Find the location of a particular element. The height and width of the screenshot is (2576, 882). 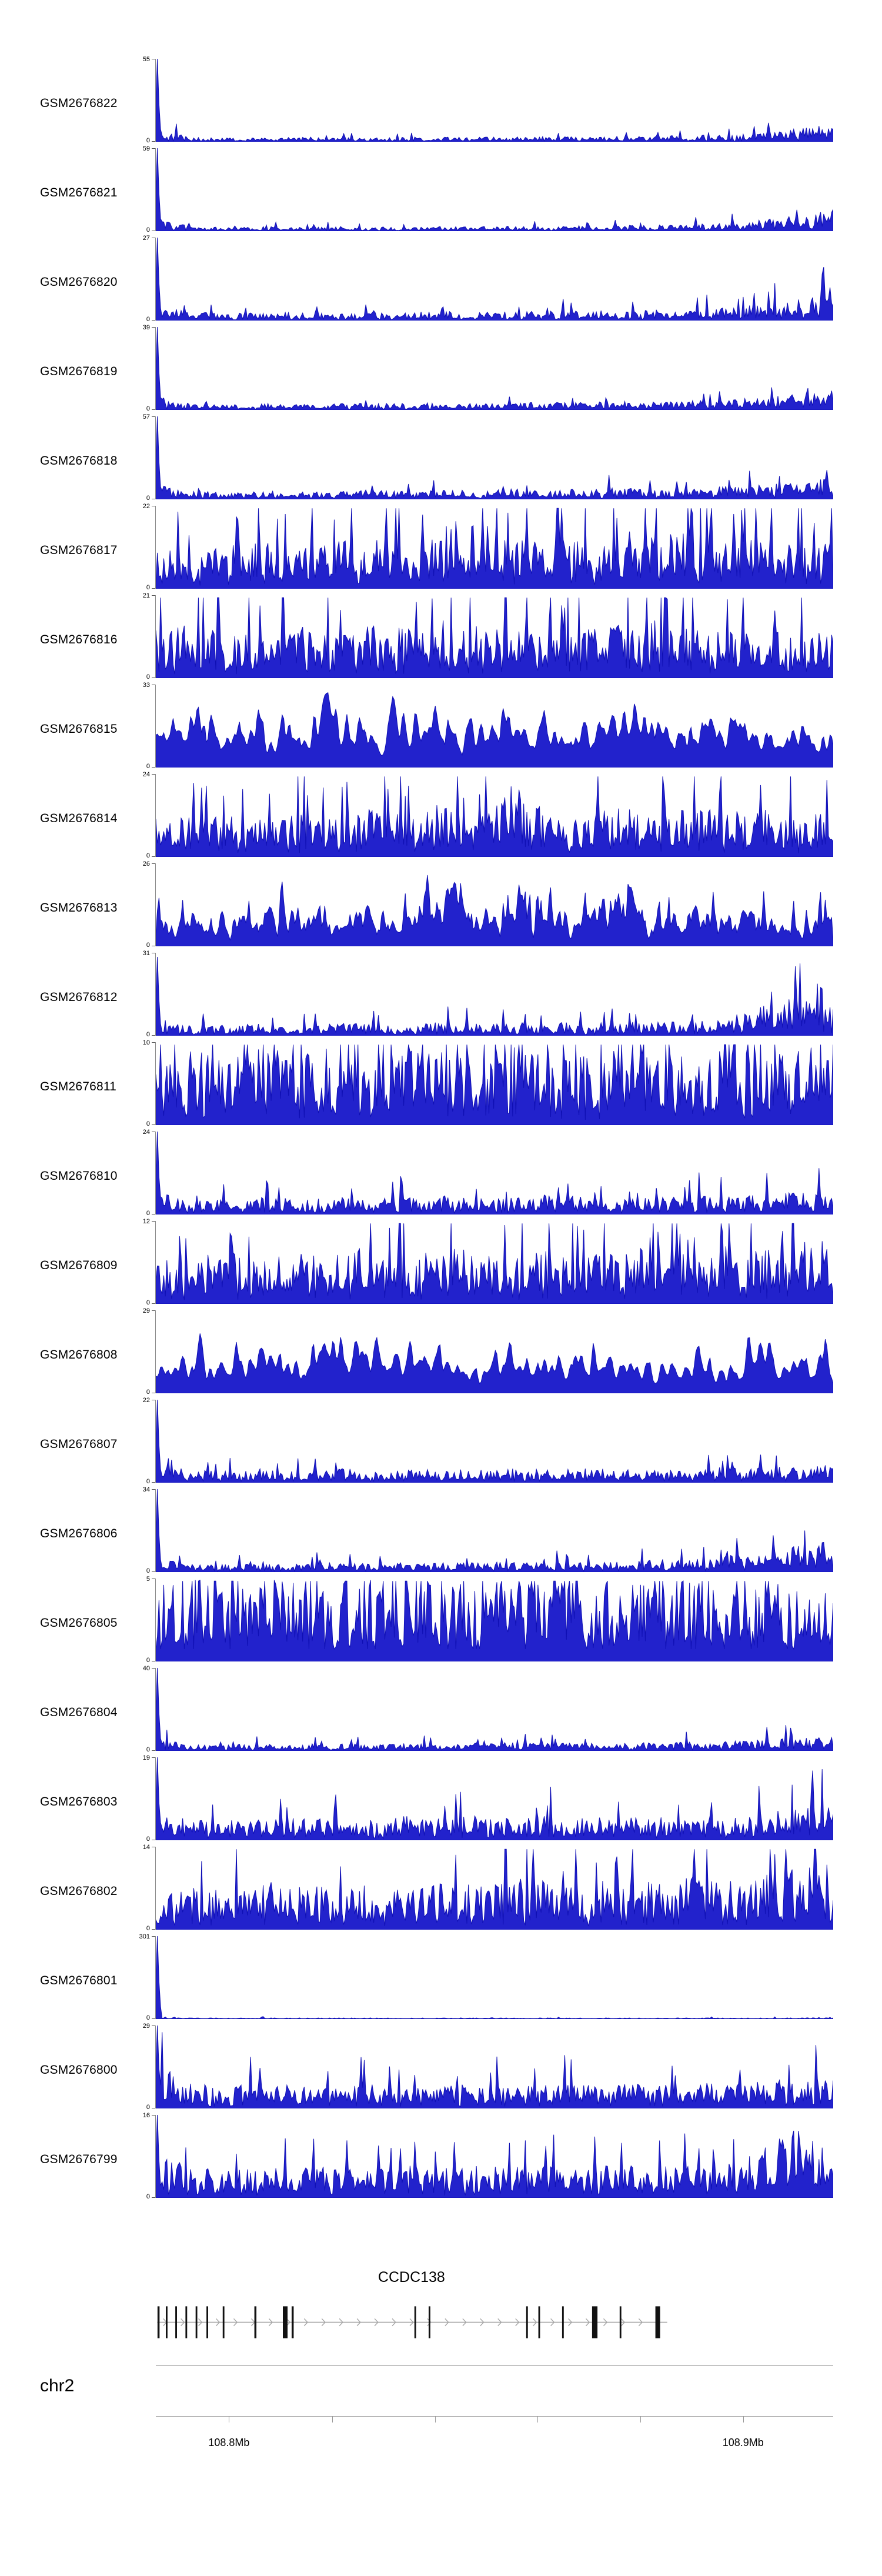

track-label: GSM2676799 is located at coordinates (79, 2159).